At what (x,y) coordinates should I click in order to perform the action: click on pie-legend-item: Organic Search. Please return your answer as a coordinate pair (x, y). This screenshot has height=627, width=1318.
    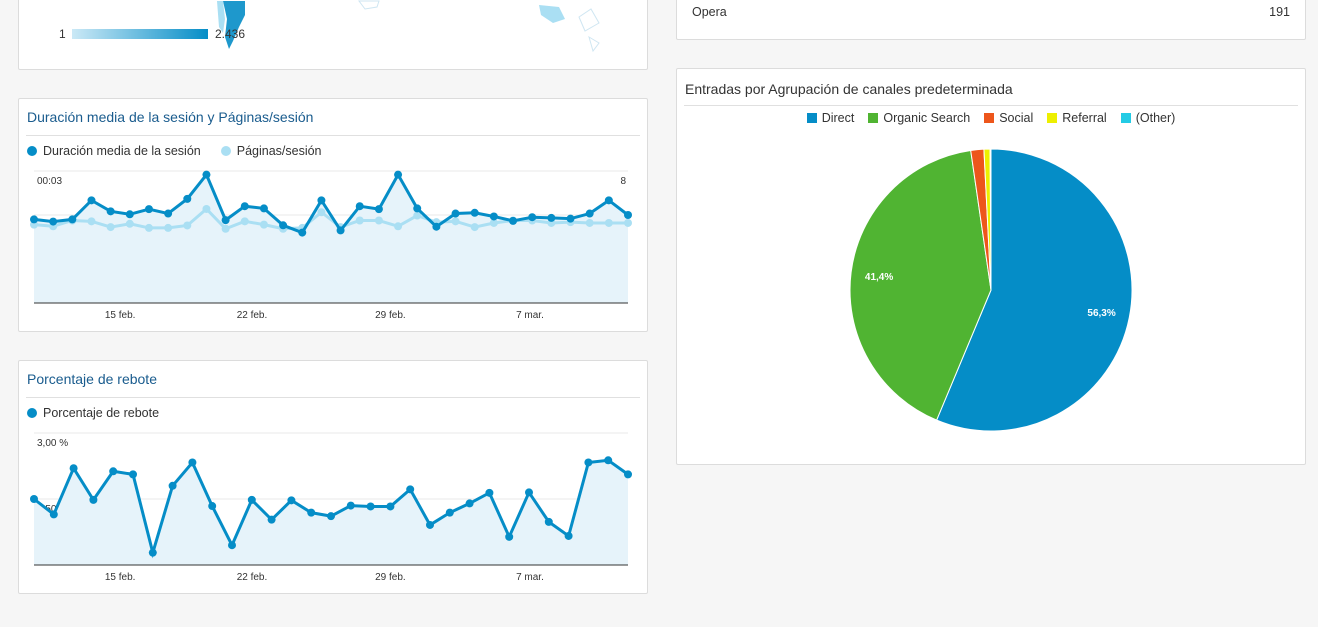
    Looking at the image, I should click on (919, 118).